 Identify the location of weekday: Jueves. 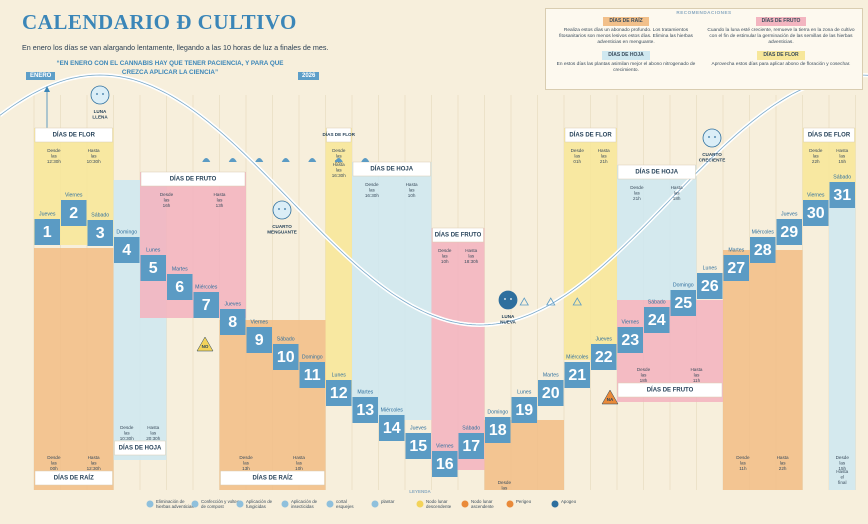
(418, 428).